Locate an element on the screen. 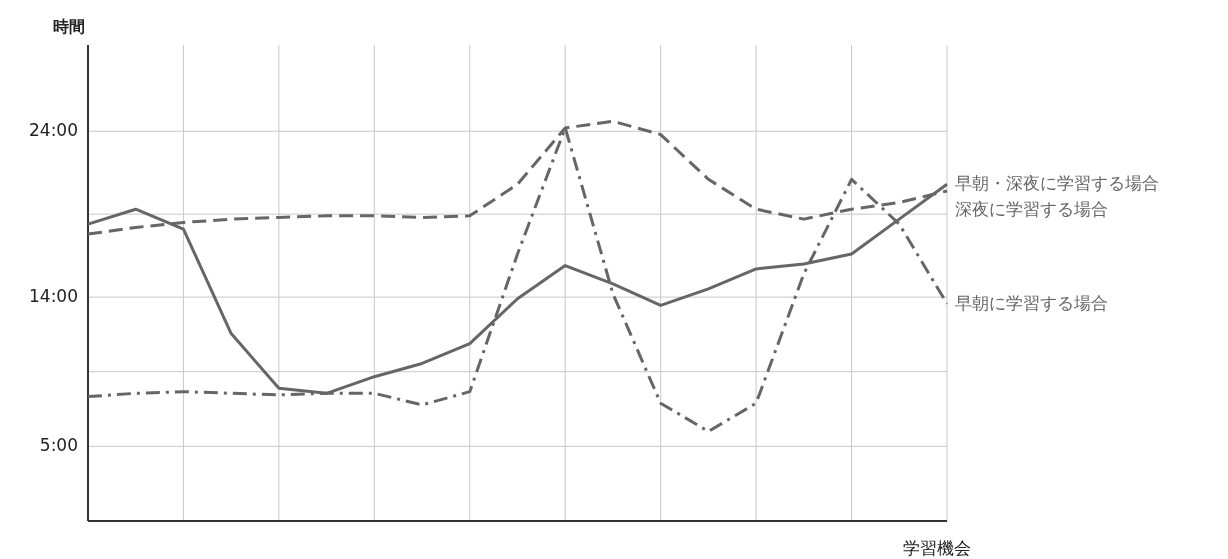 The height and width of the screenshot is (559, 1228). series-label: 早朝・深夜に学習する場合 is located at coordinates (1057, 183).